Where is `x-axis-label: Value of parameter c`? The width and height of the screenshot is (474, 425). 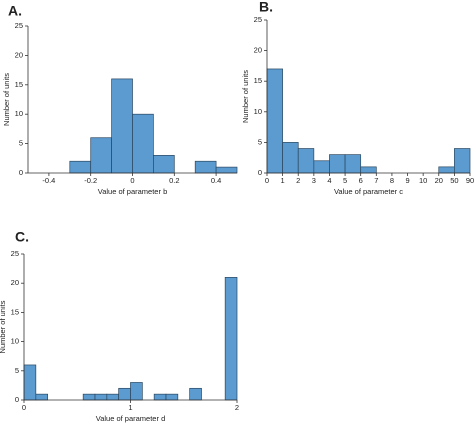
x-axis-label: Value of parameter c is located at coordinates (368, 191).